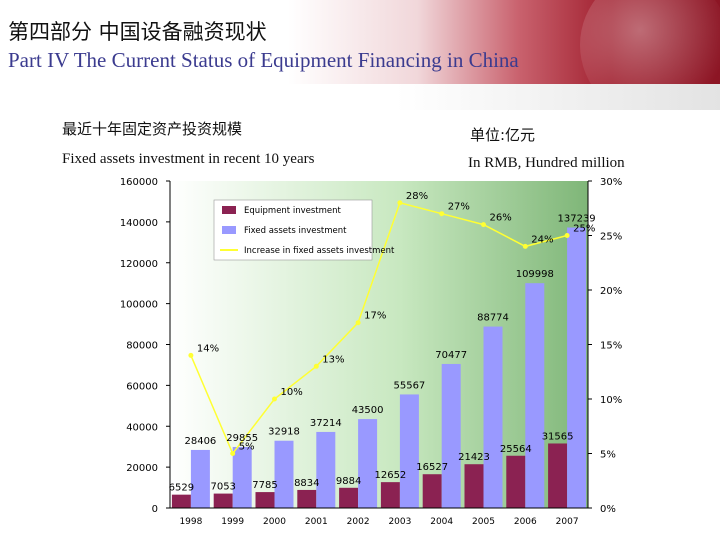  Describe the element at coordinates (432, 467) in the screenshot. I see `equipment-value-label: 16527` at that location.